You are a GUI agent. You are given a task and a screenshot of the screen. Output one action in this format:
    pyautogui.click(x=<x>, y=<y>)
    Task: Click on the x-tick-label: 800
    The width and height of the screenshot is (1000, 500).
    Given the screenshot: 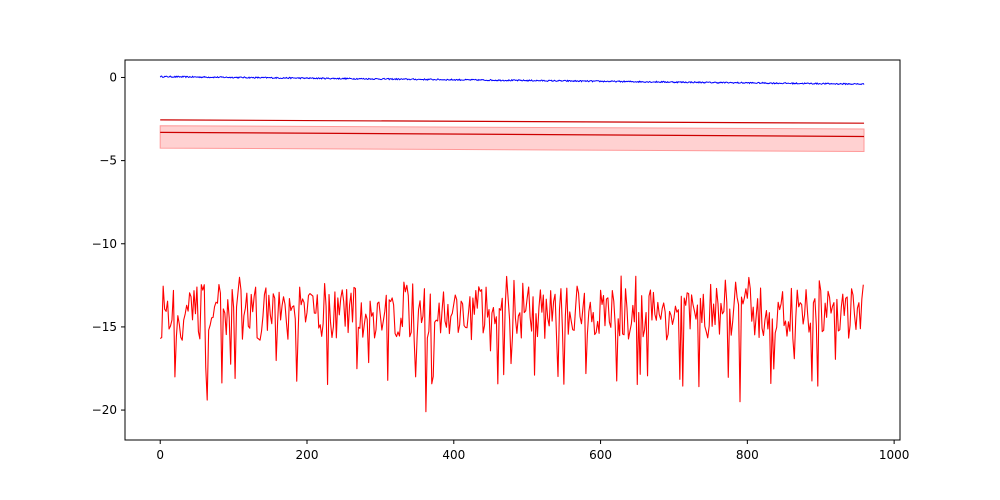 What is the action you would take?
    pyautogui.click(x=747, y=455)
    